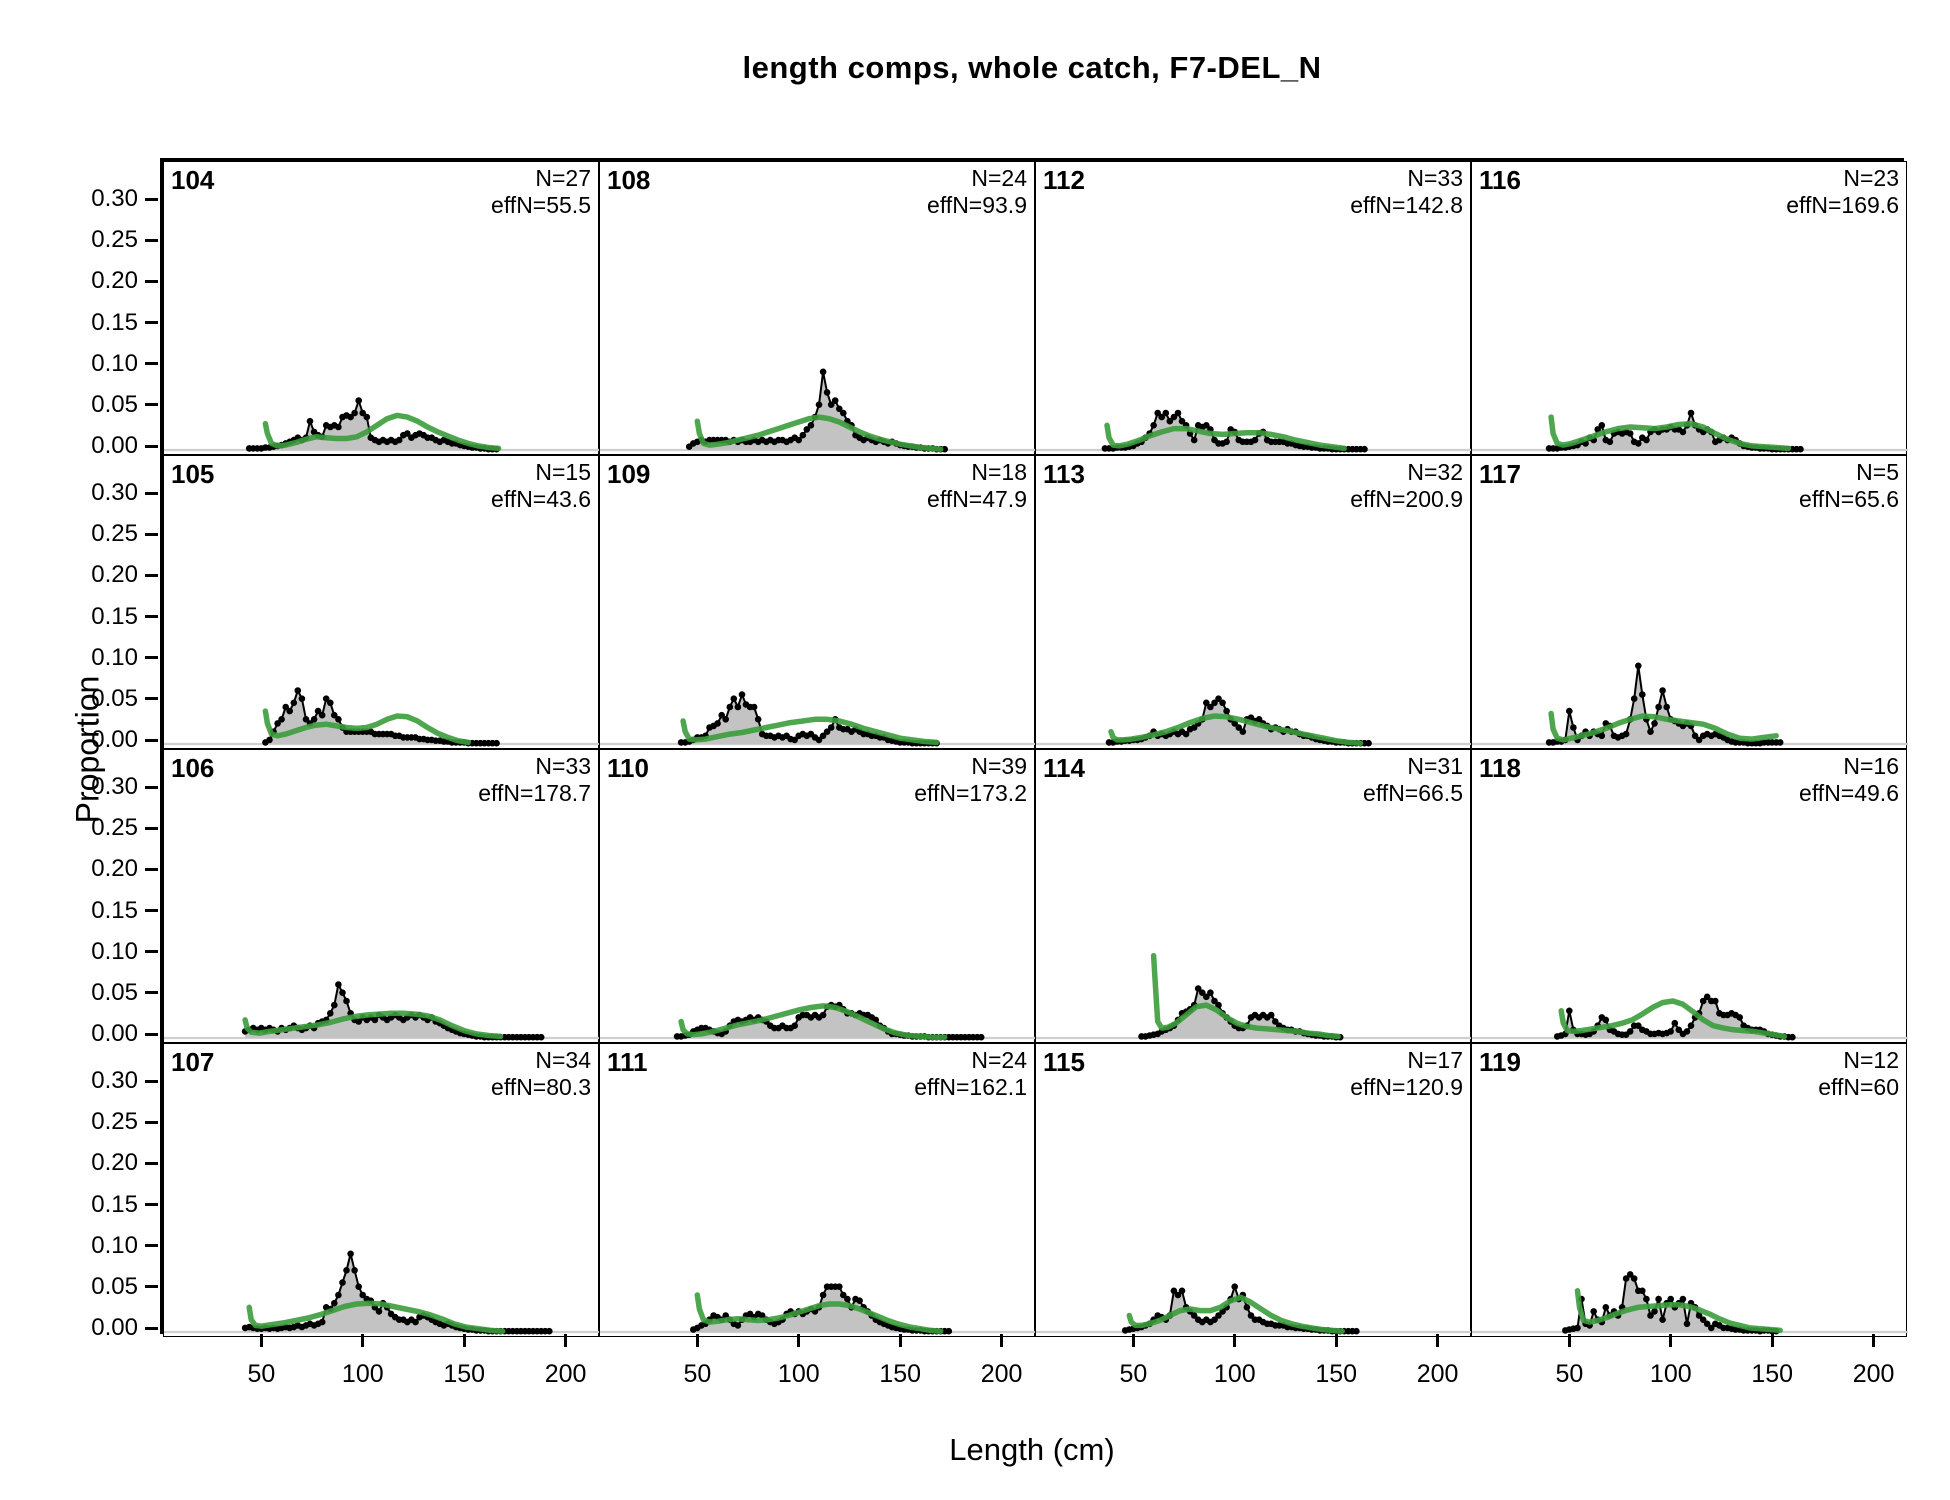 The width and height of the screenshot is (1950, 1500). I want to click on panel-effn-label: effN=142.8, so click(1406, 205).